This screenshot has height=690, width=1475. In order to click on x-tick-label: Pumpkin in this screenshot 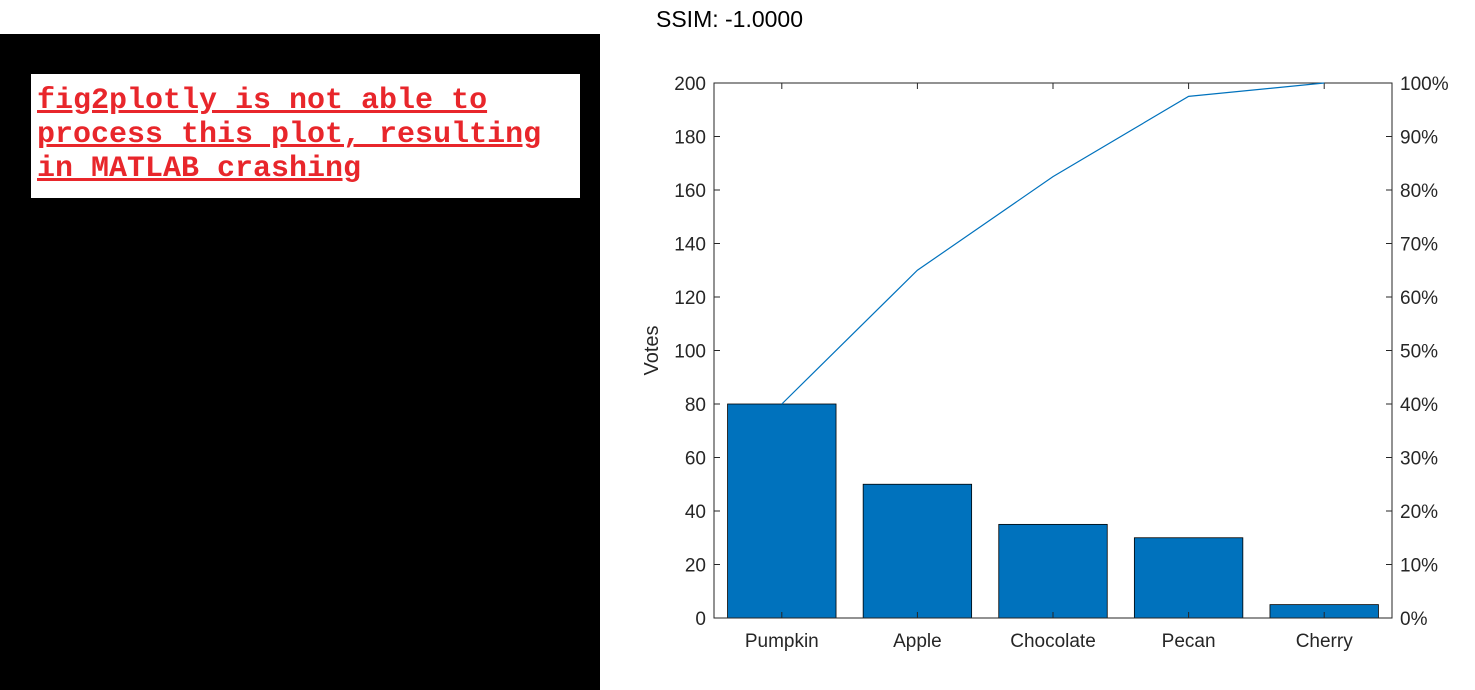, I will do `click(782, 641)`.